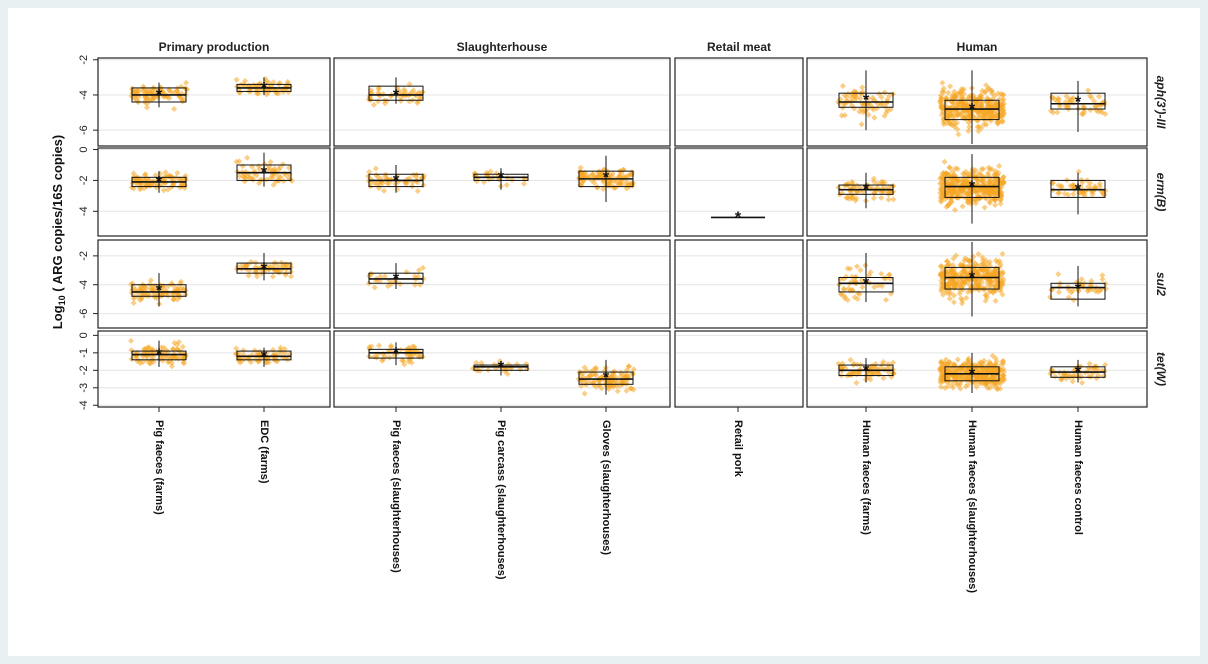 This screenshot has width=1208, height=664. I want to click on gene-label: sul2, so click(1161, 284).